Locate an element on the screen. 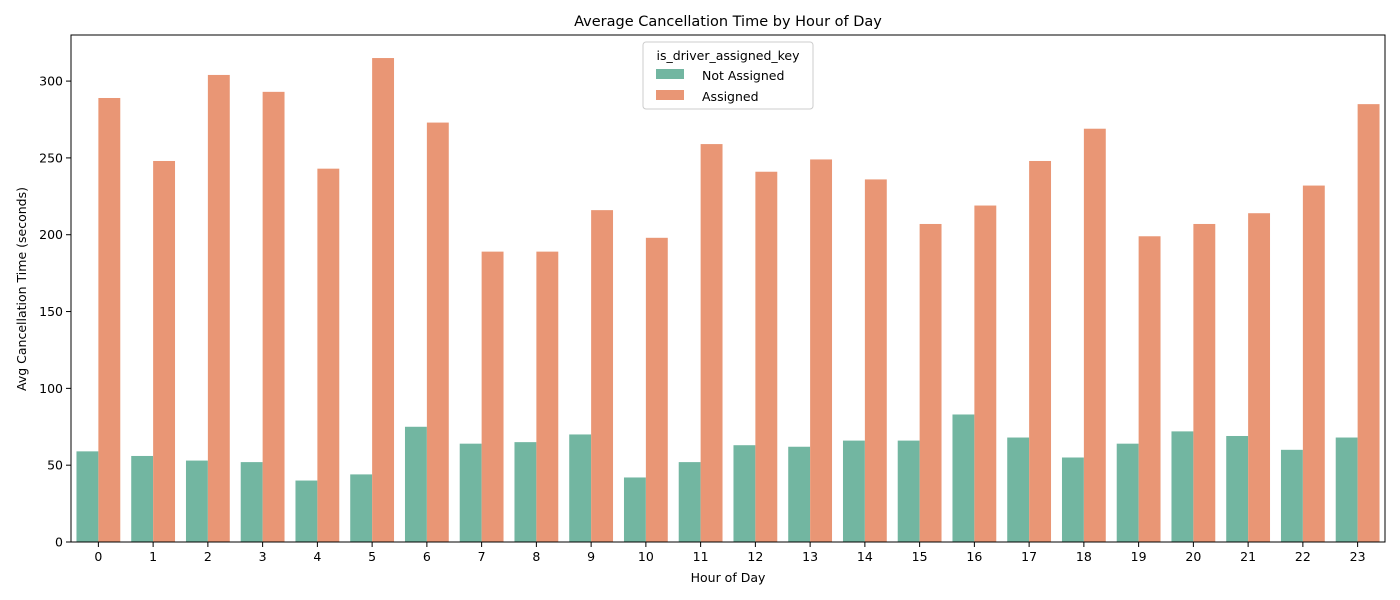 The image size is (1400, 600). x-tick-label: 23 is located at coordinates (1358, 556).